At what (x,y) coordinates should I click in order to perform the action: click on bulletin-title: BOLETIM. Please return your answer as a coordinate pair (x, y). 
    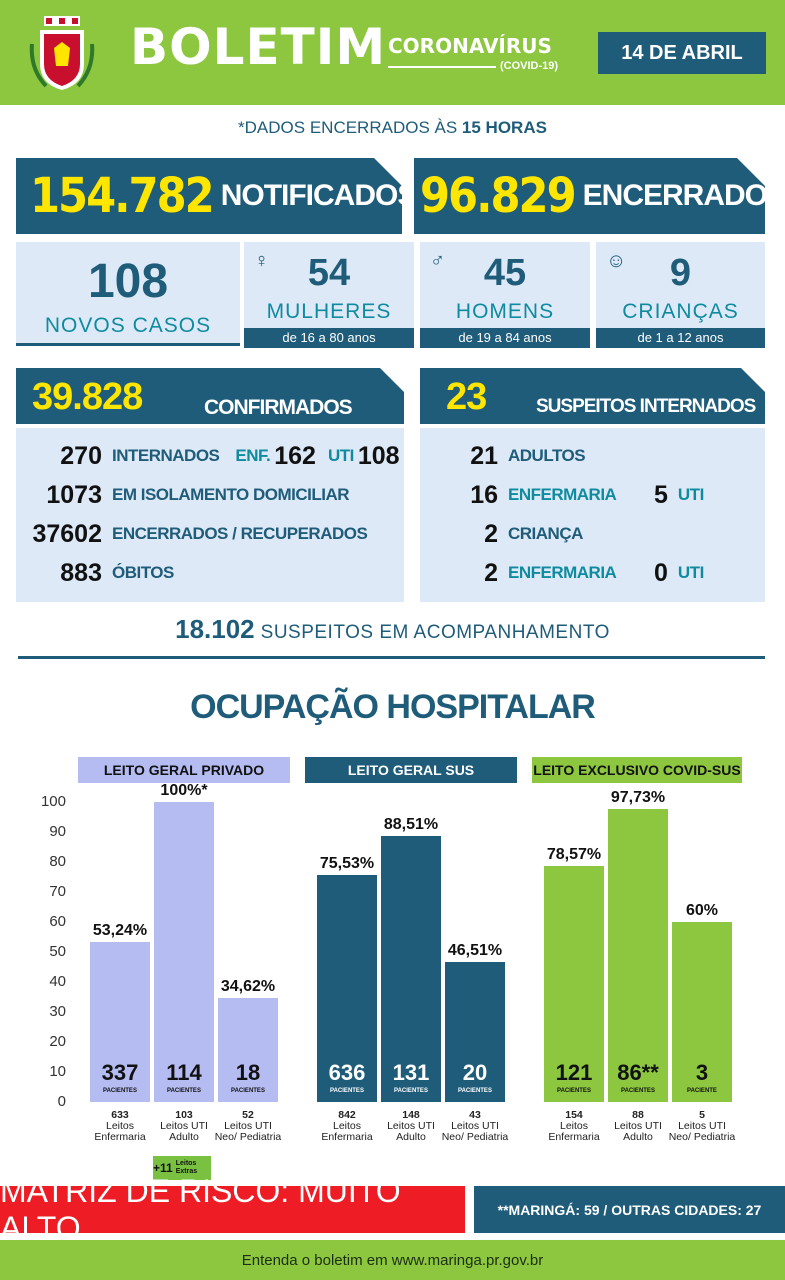
    Looking at the image, I should click on (258, 47).